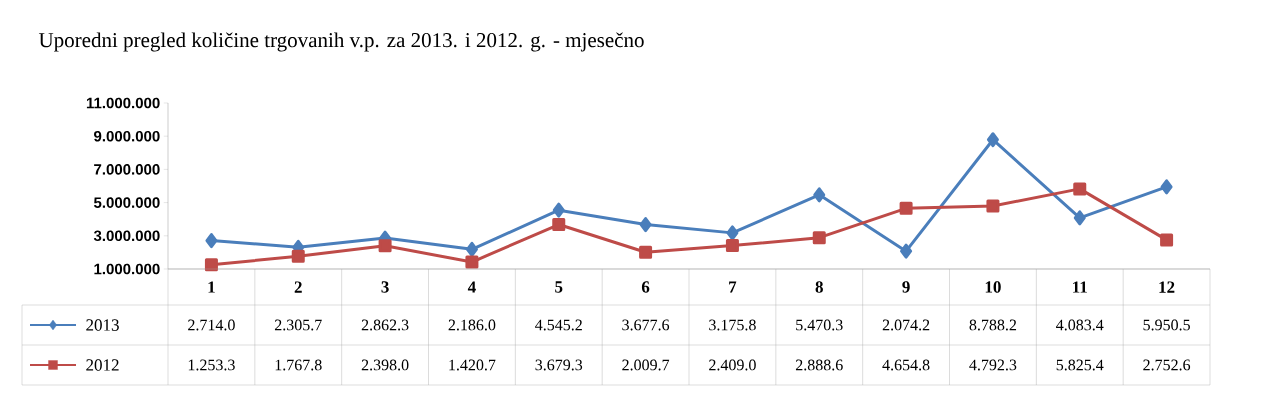 The image size is (1263, 402). Describe the element at coordinates (906, 325) in the screenshot. I see `data-label: 2.074.2` at that location.